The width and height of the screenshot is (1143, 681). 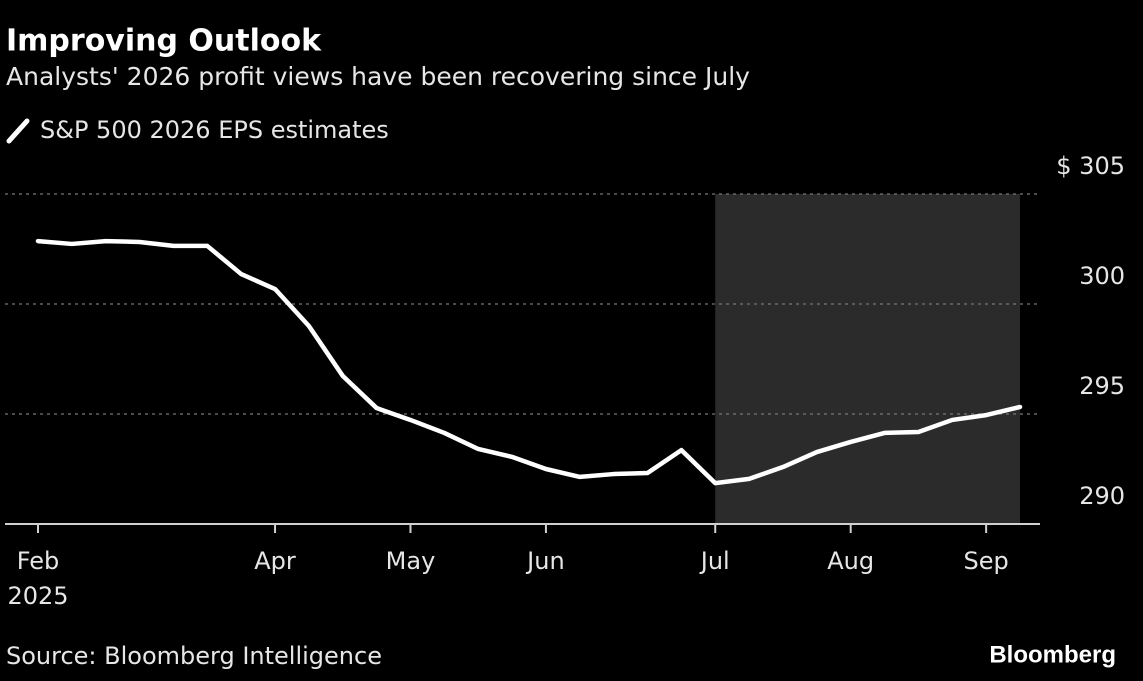 What do you see at coordinates (38, 561) in the screenshot?
I see `x-tick-label: Feb` at bounding box center [38, 561].